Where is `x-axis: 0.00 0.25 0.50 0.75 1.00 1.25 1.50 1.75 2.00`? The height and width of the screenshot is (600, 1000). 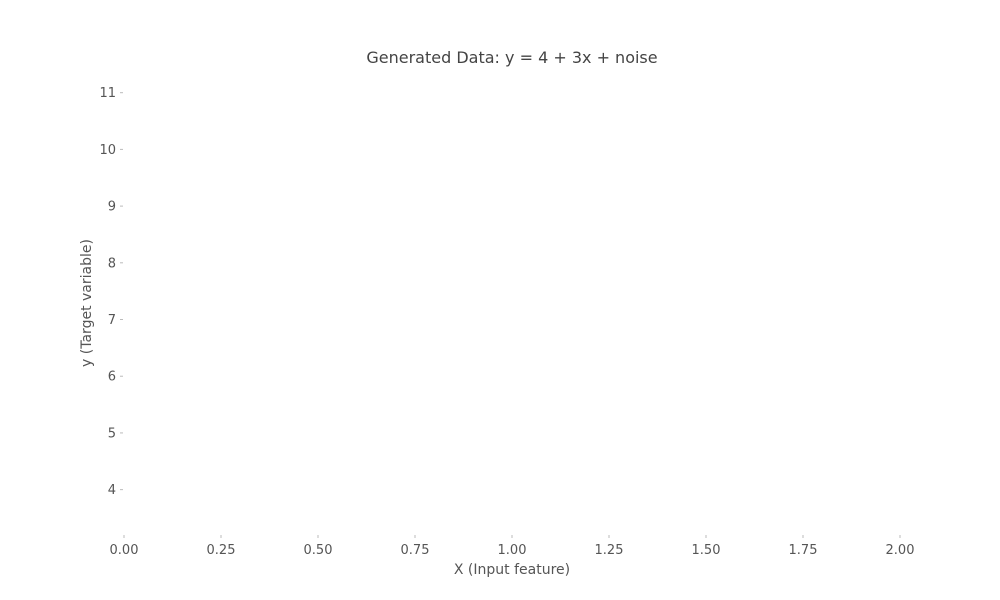
x-axis: 0.00 0.25 0.50 0.75 1.00 1.25 1.50 1.75 2.00 is located at coordinates (512, 546).